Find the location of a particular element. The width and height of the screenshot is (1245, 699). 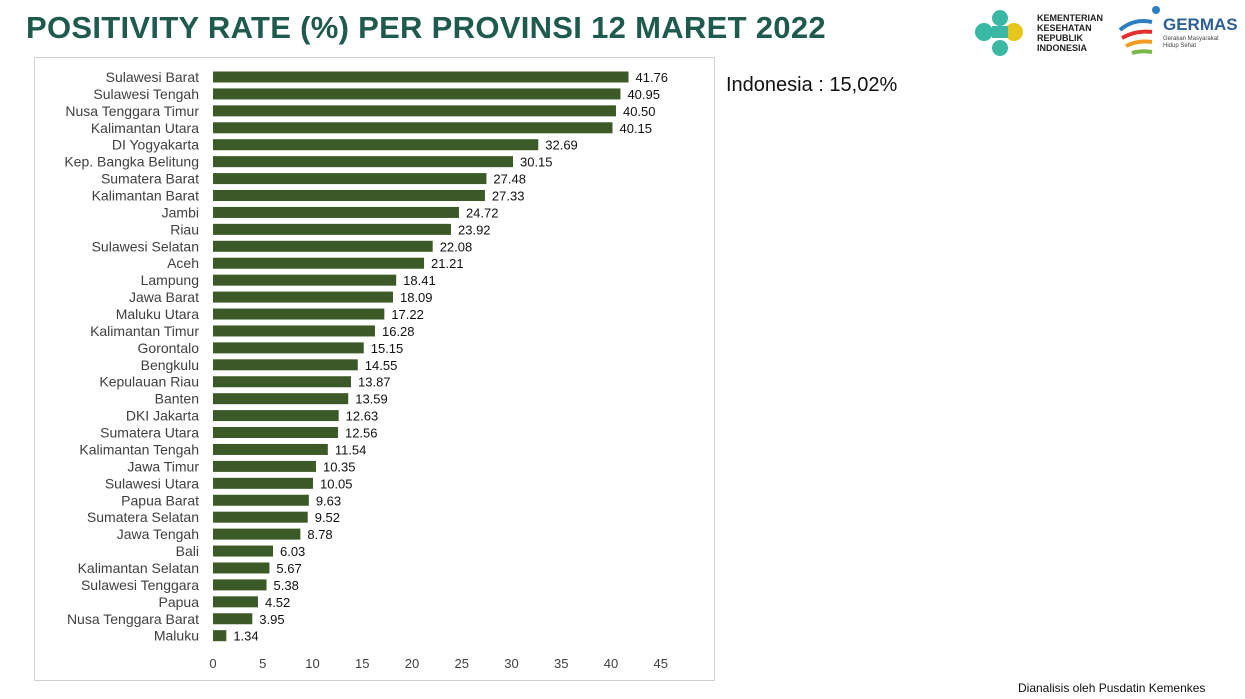

value-label: 3.95 is located at coordinates (271, 619).